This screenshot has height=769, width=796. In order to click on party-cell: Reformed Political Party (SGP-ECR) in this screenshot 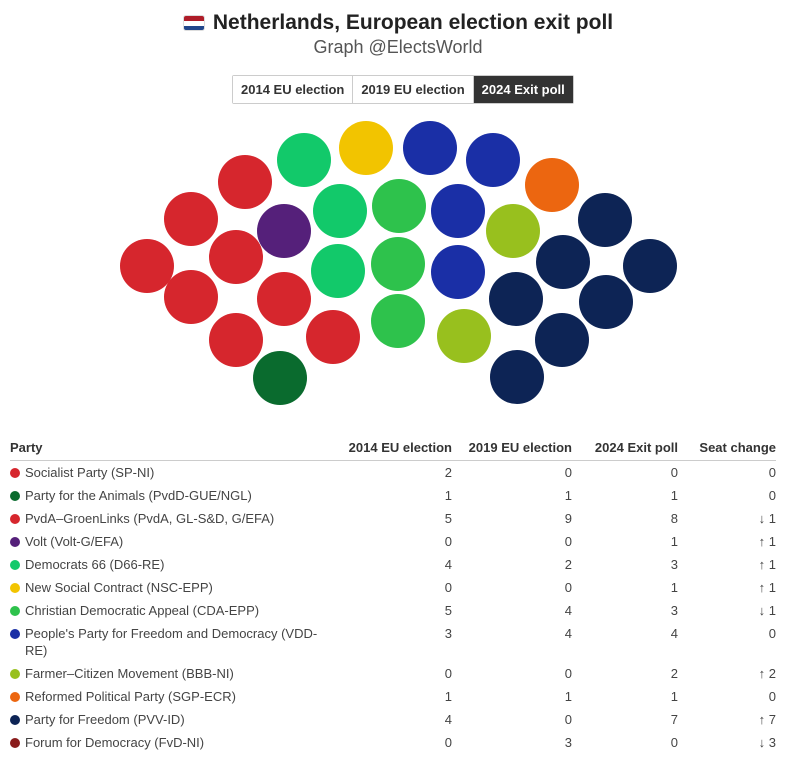, I will do `click(170, 696)`.